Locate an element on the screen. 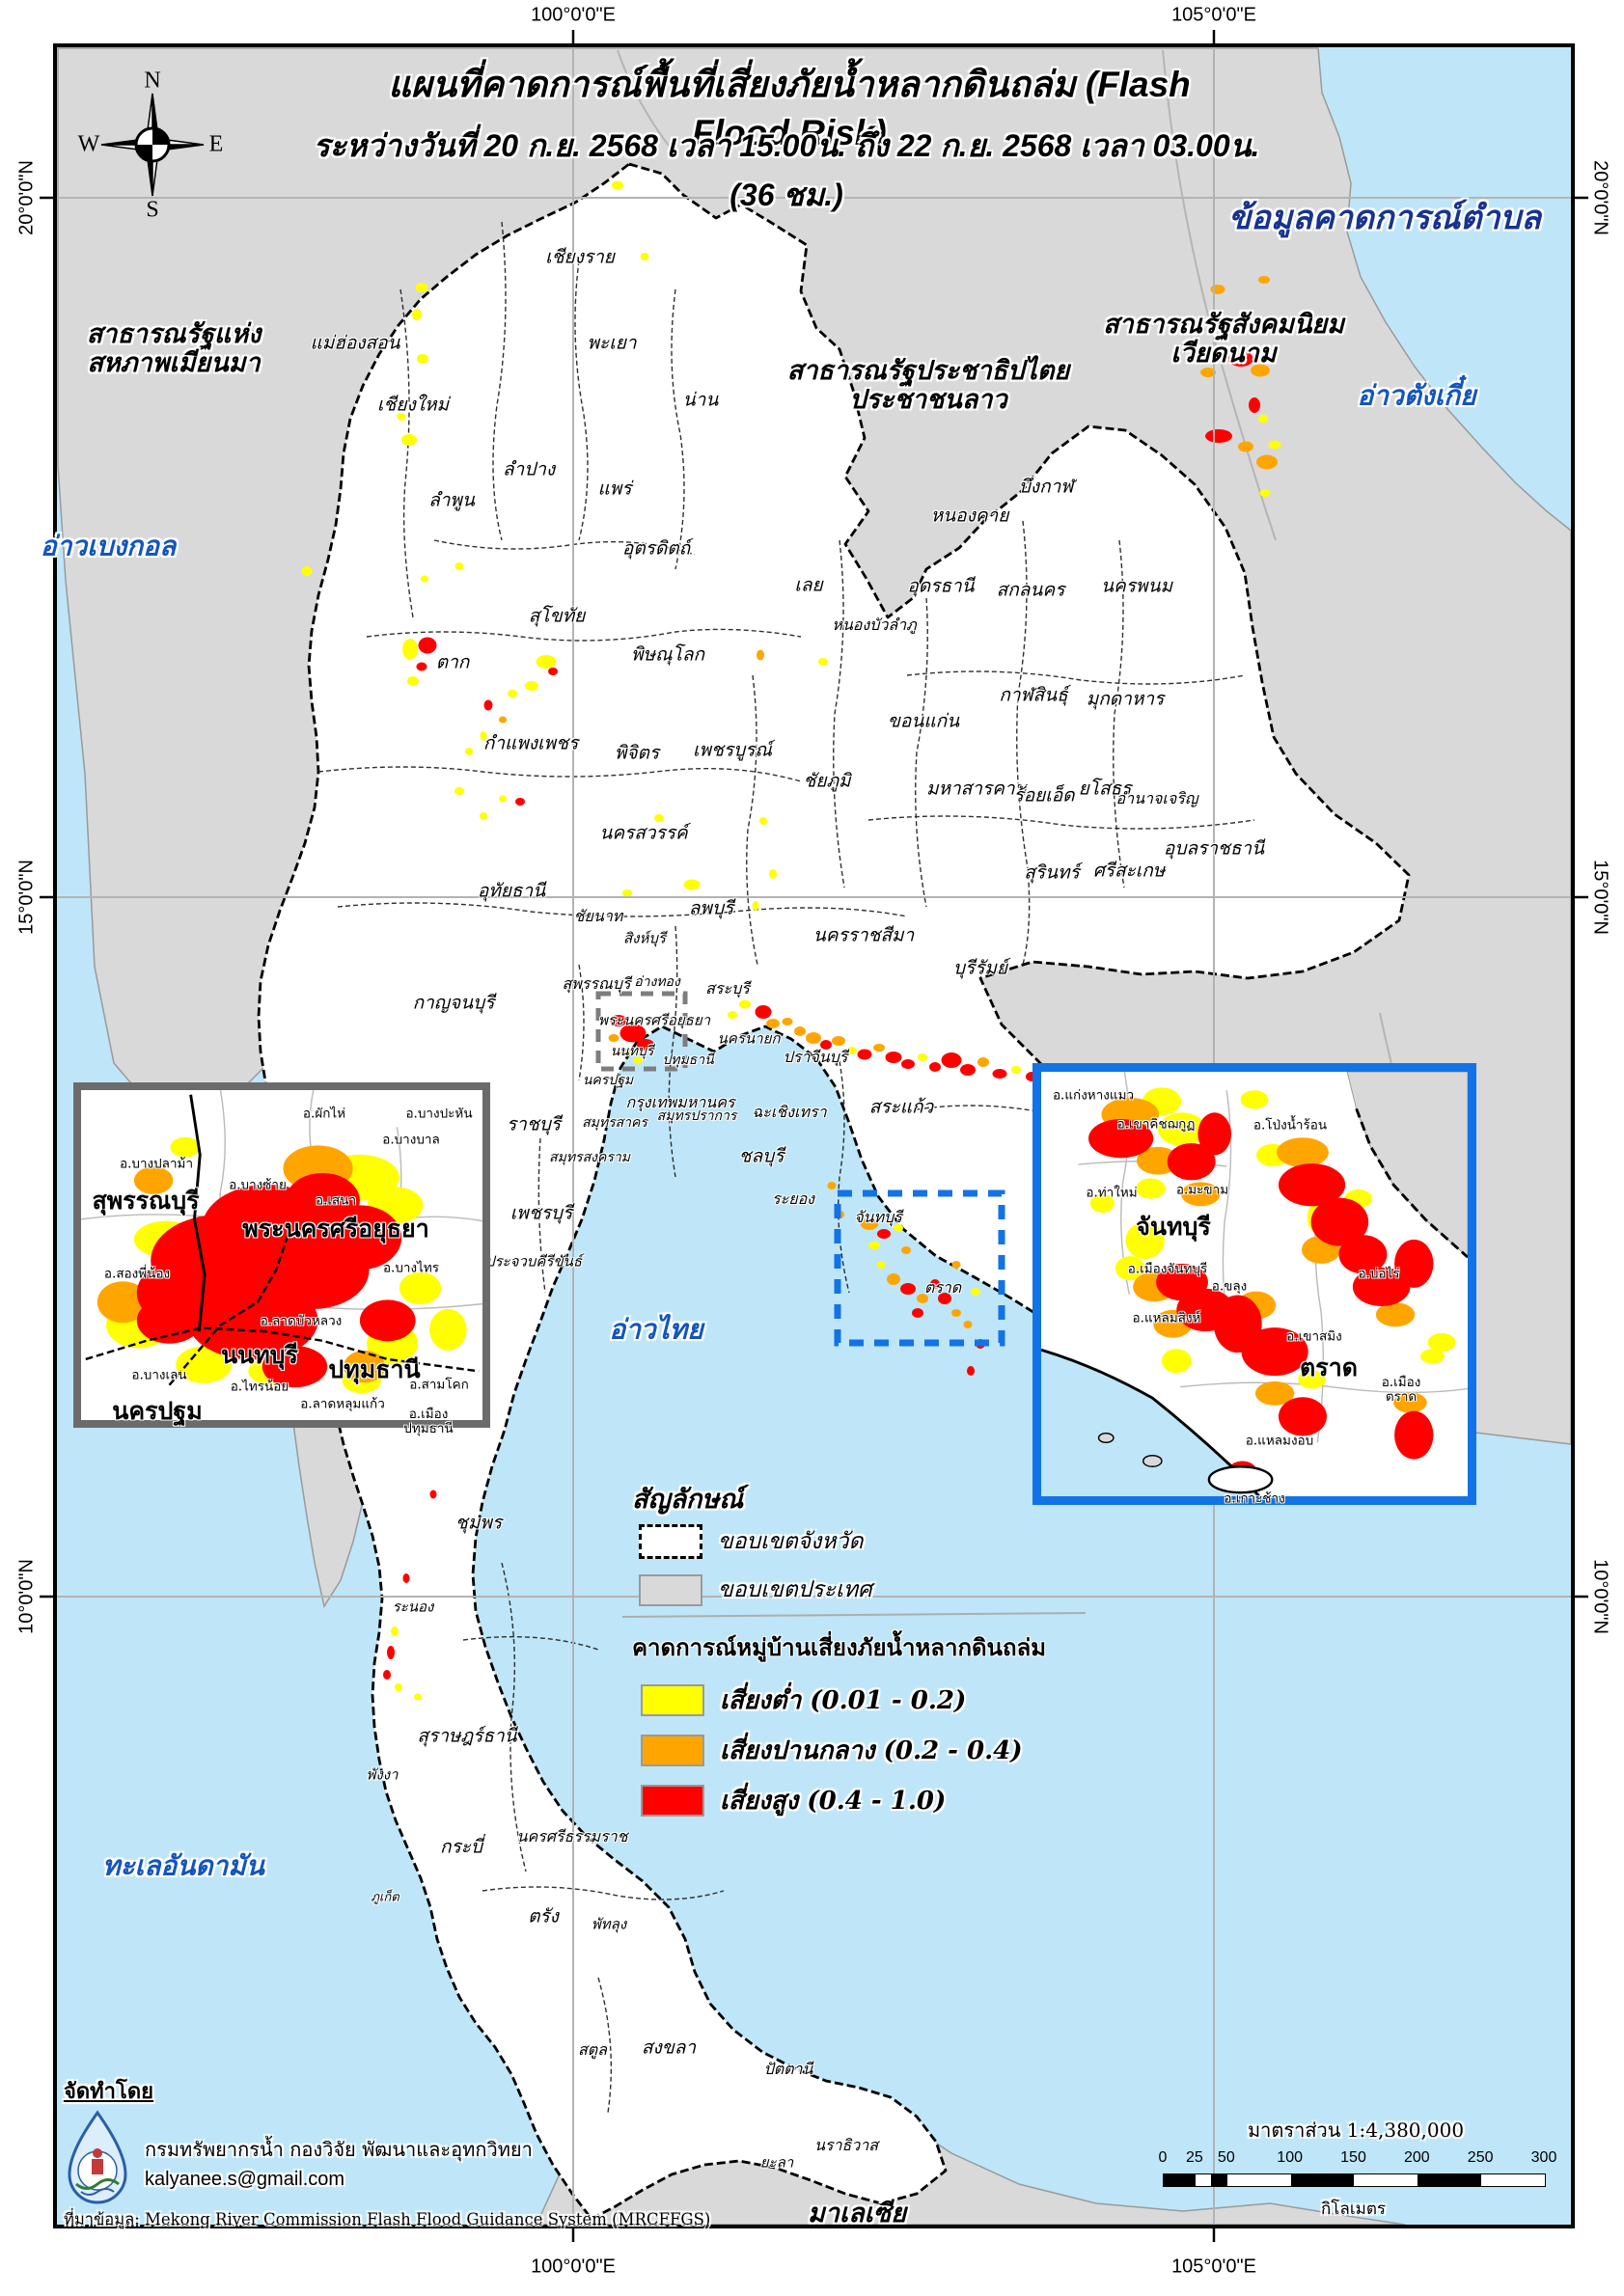 Image resolution: width=1624 pixels, height=2296 pixels. scalebar-tick: 0 is located at coordinates (1163, 2158).